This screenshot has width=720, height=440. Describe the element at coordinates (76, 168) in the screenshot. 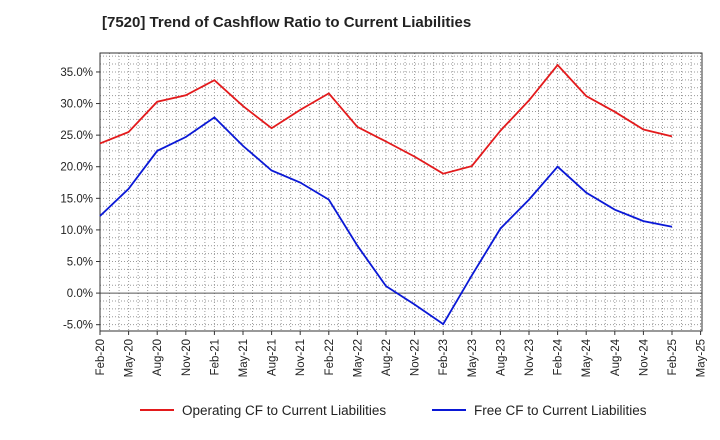

I see `y-tick-label: 20.0%` at that location.